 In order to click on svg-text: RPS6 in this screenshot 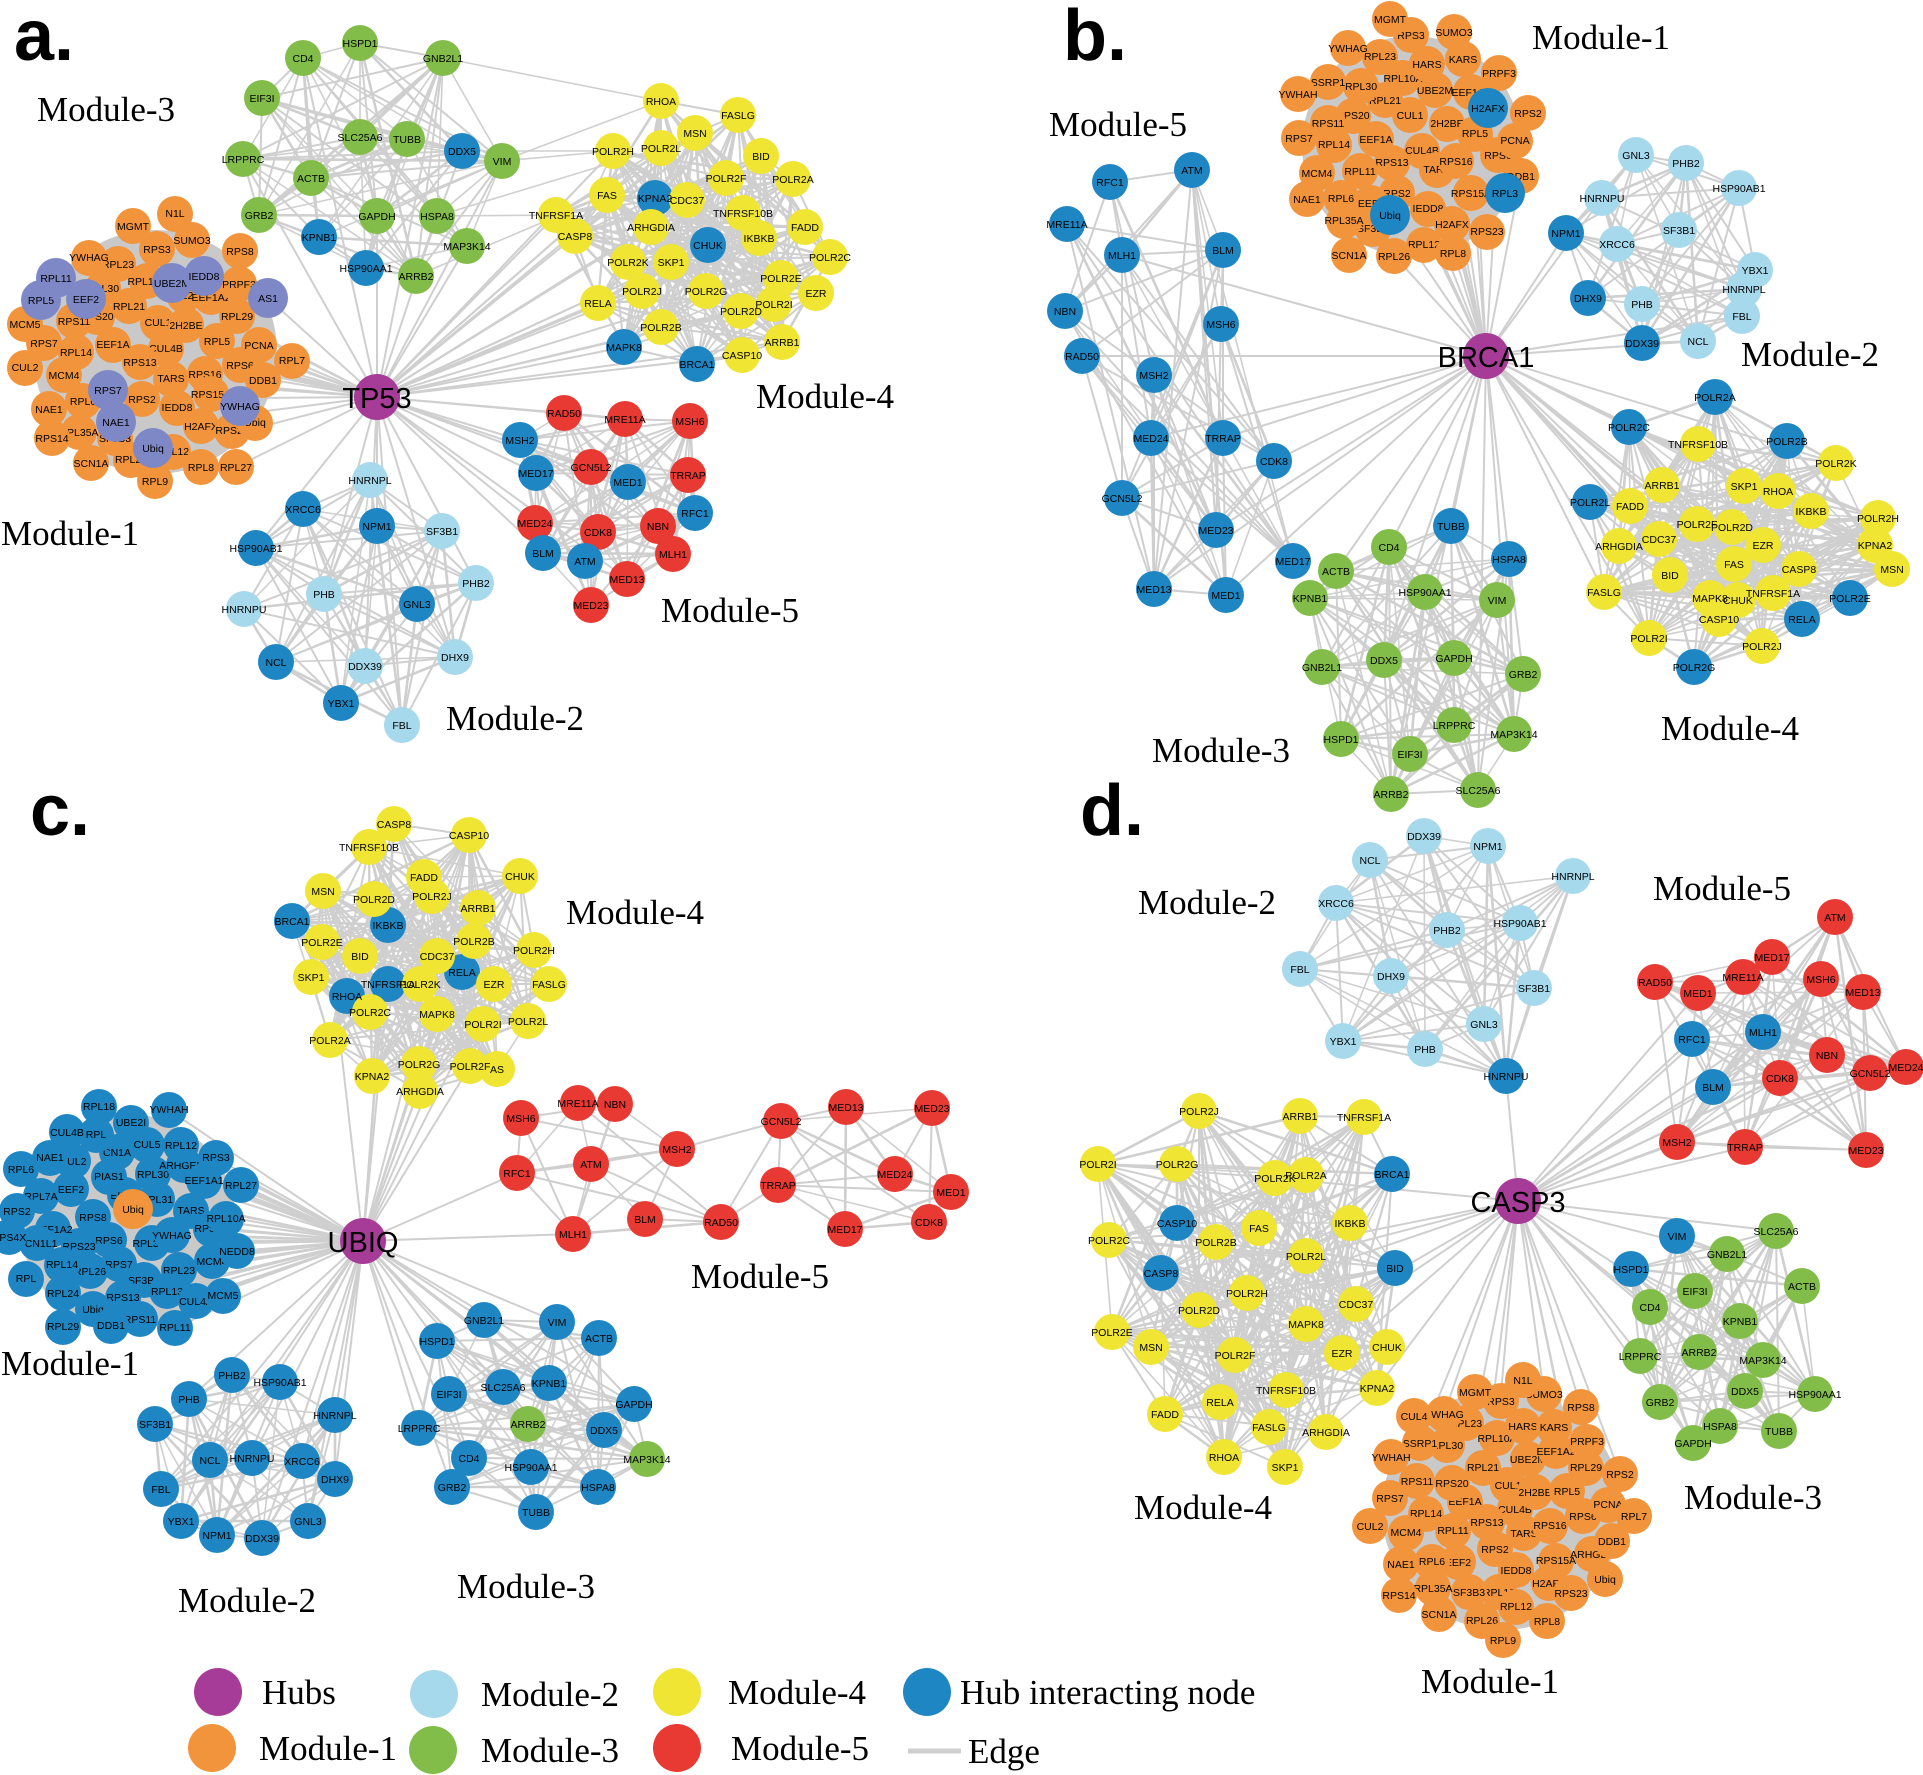, I will do `click(109, 1241)`.